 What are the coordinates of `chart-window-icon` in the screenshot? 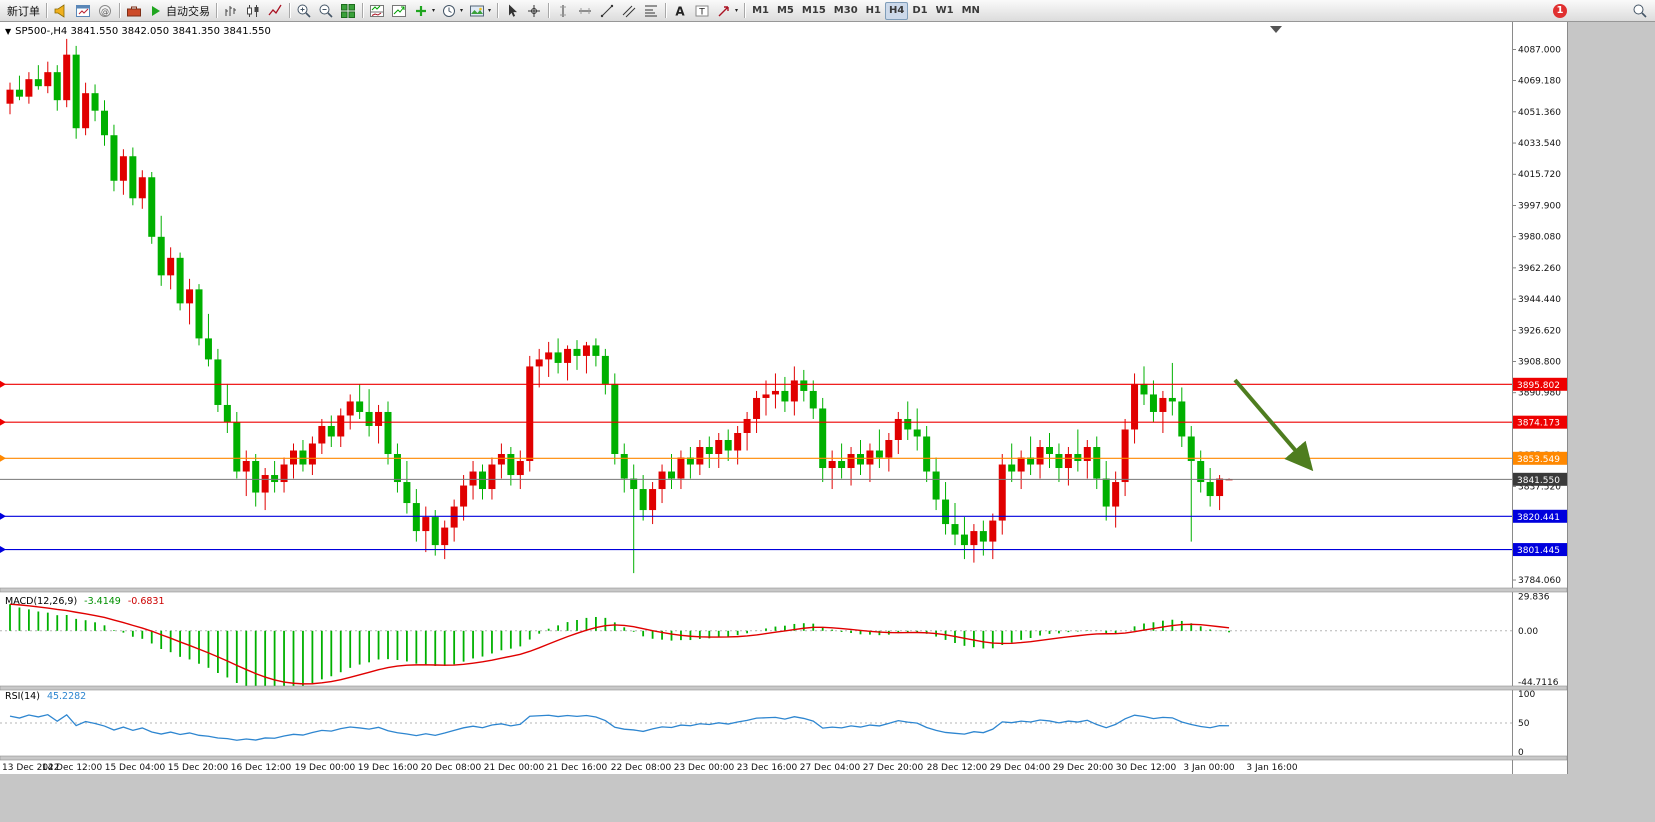 It's located at (83, 11).